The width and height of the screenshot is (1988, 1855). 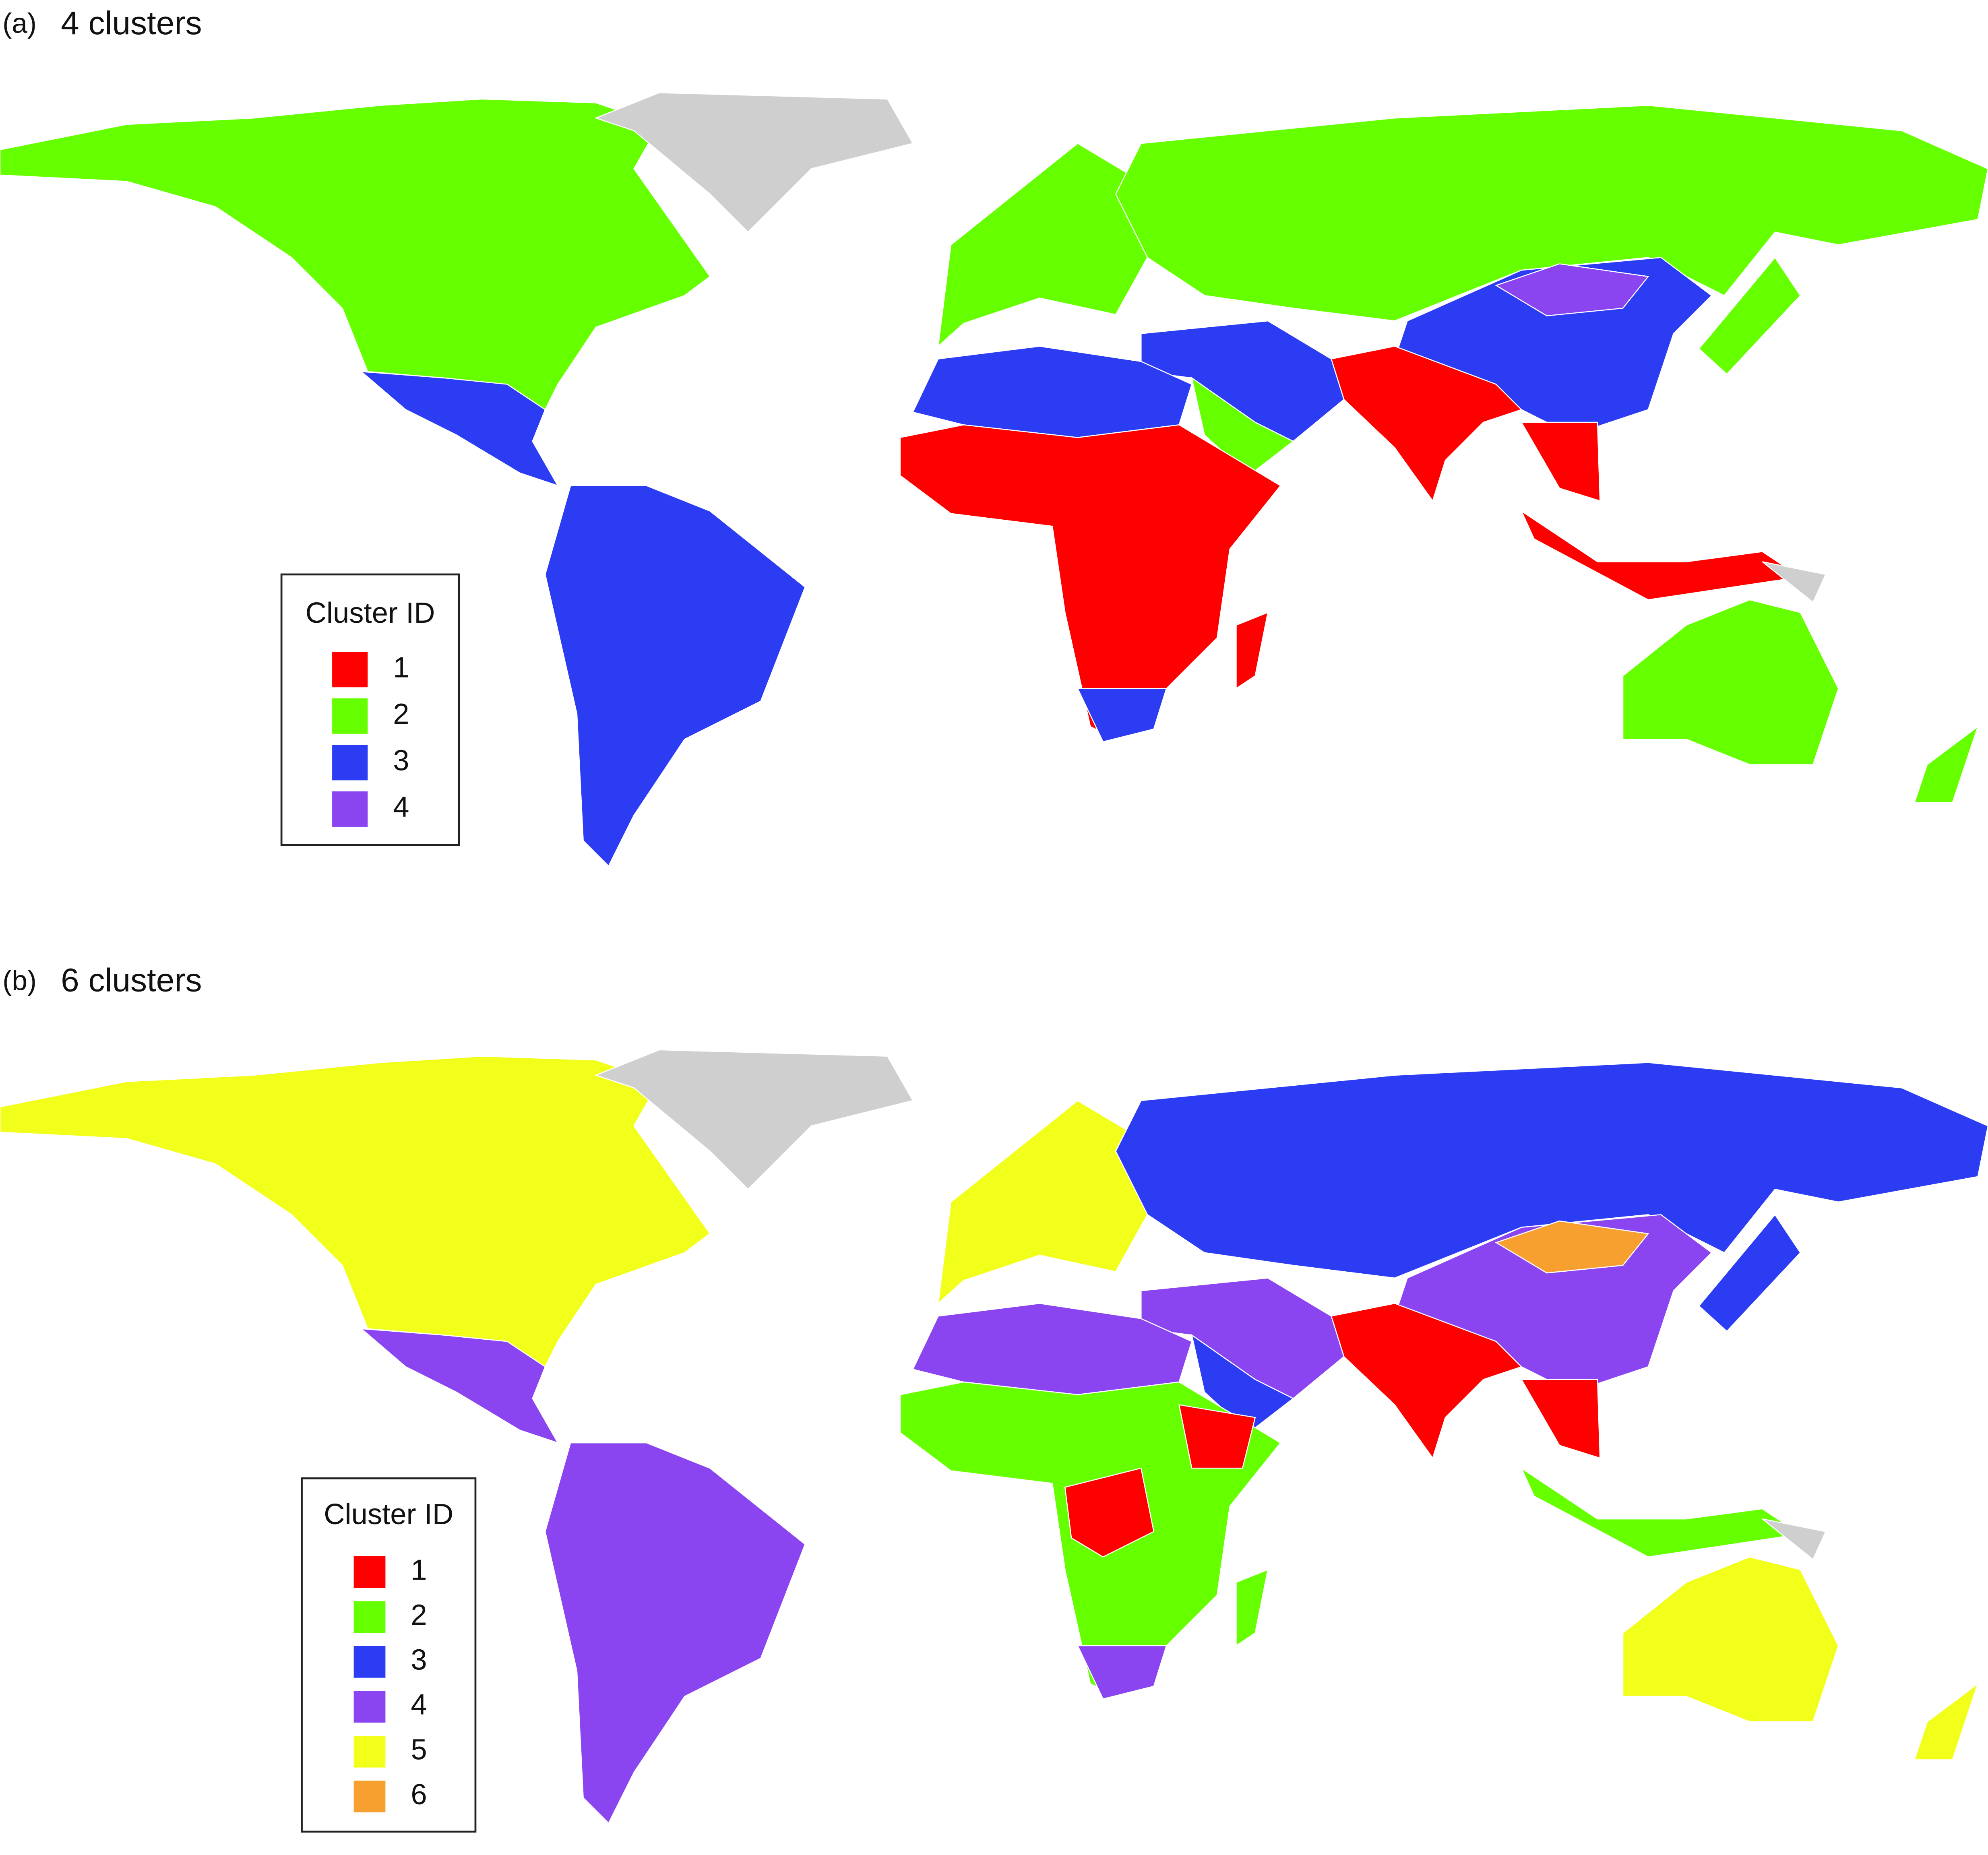 I want to click on legend: Cluster ID 1 2 3 4 5 6, so click(x=389, y=1655).